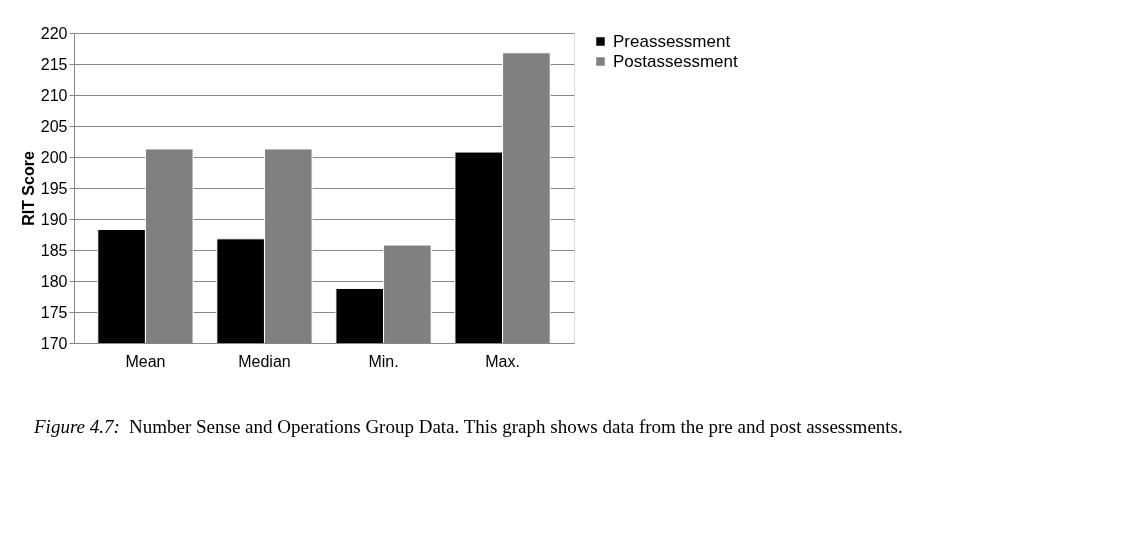  I want to click on legend-label: Preassessment, so click(672, 41).